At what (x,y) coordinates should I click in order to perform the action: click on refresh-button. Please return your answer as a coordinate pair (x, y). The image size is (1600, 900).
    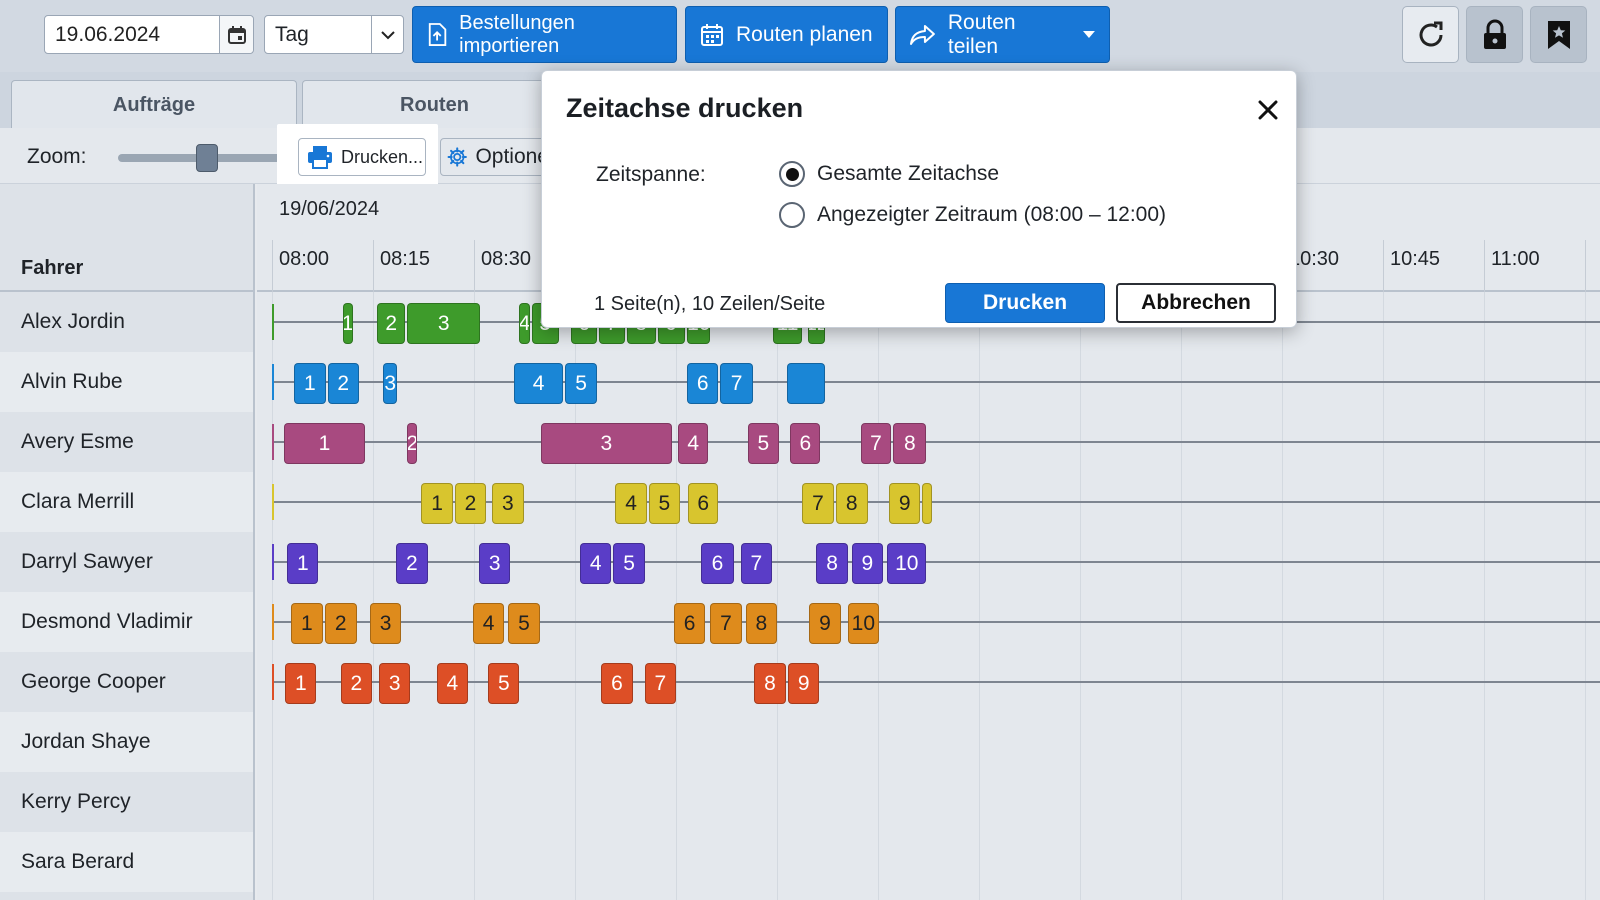
    Looking at the image, I should click on (1430, 34).